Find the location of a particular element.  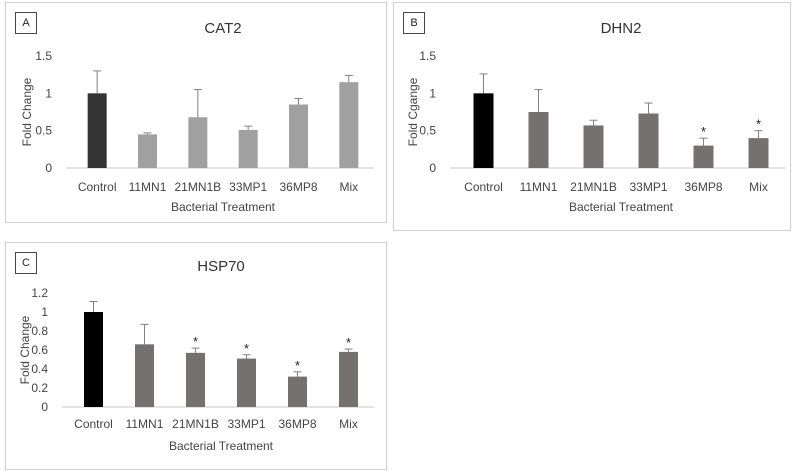

y-tick-label: 0.2 is located at coordinates (39, 388).